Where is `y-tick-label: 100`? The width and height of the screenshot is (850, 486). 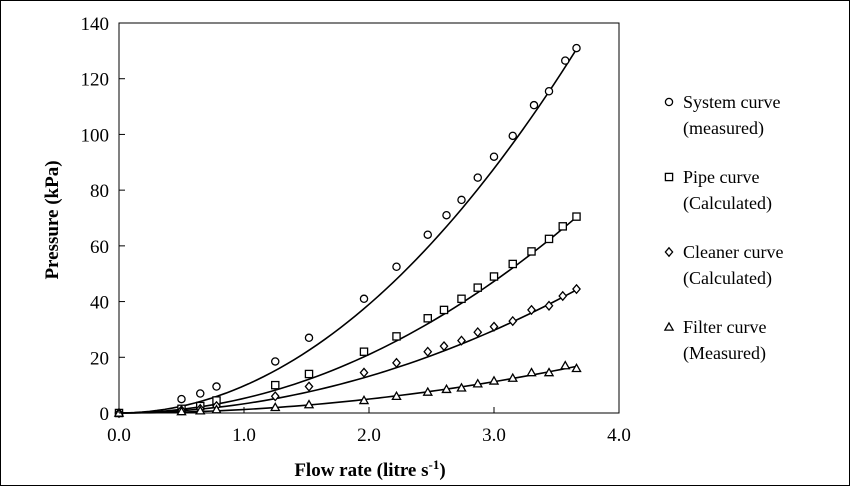 y-tick-label: 100 is located at coordinates (95, 135).